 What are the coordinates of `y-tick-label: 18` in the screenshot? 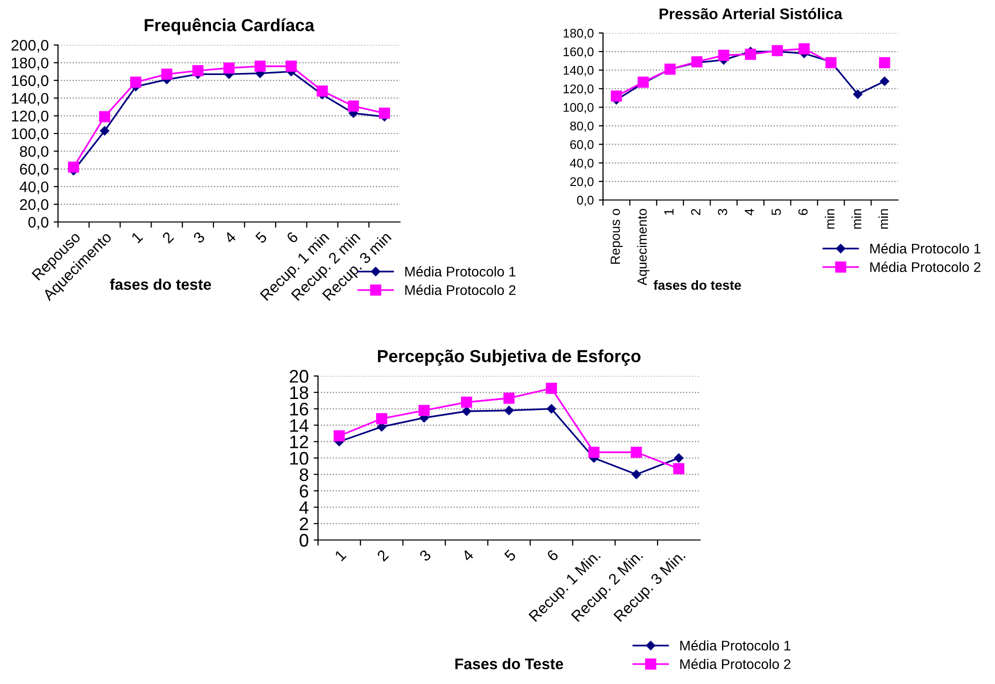 It's located at (299, 393).